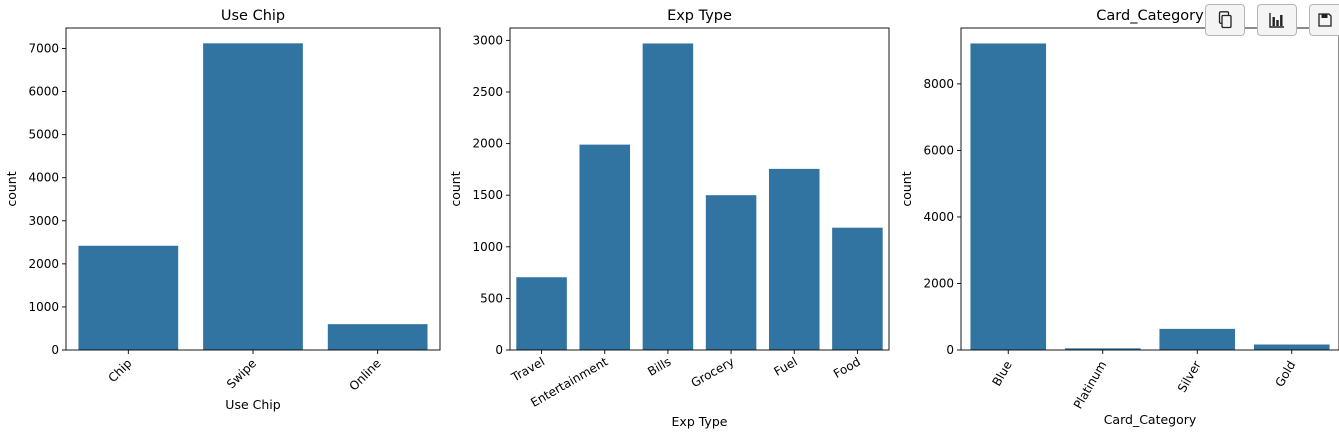 This screenshot has width=1339, height=436. I want to click on x-tick-label-travel: Travel, so click(527, 369).